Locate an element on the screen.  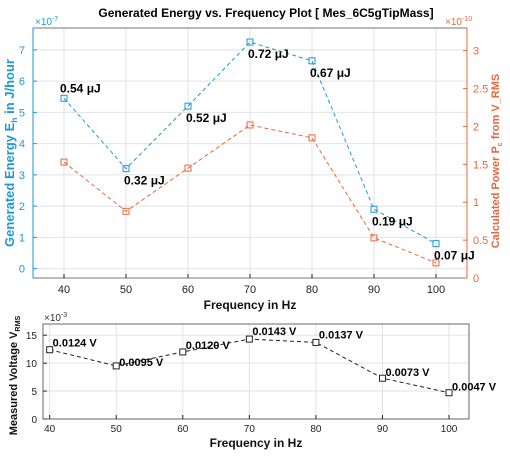
y-right-tick-label: 1 is located at coordinates (476, 203).